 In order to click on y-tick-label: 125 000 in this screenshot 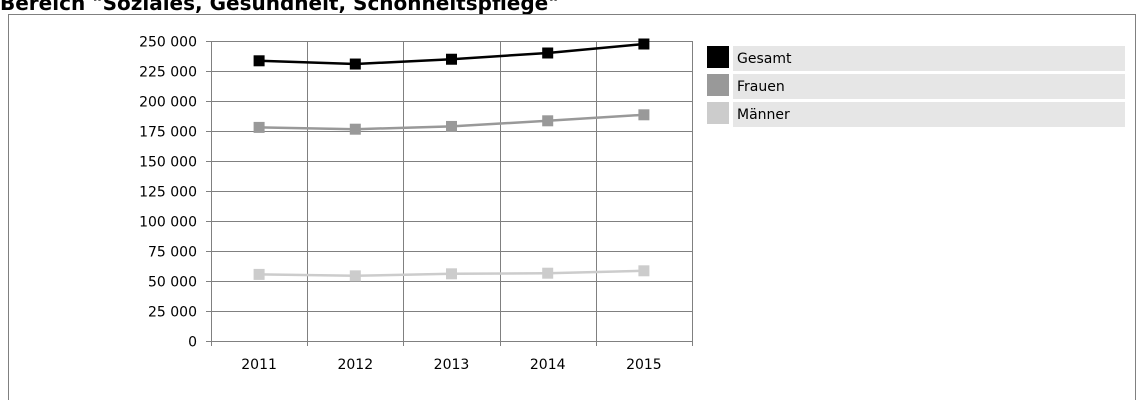, I will do `click(168, 193)`.